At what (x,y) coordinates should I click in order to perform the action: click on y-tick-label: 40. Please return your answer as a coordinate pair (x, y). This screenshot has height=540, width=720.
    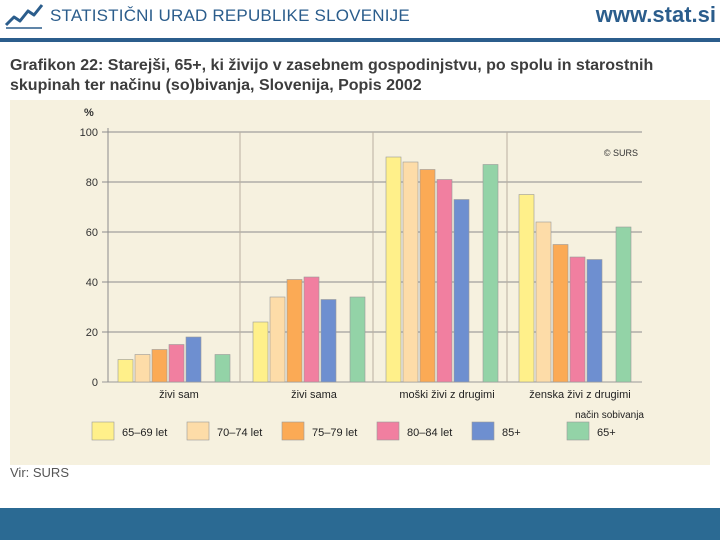
    Looking at the image, I should click on (92, 283).